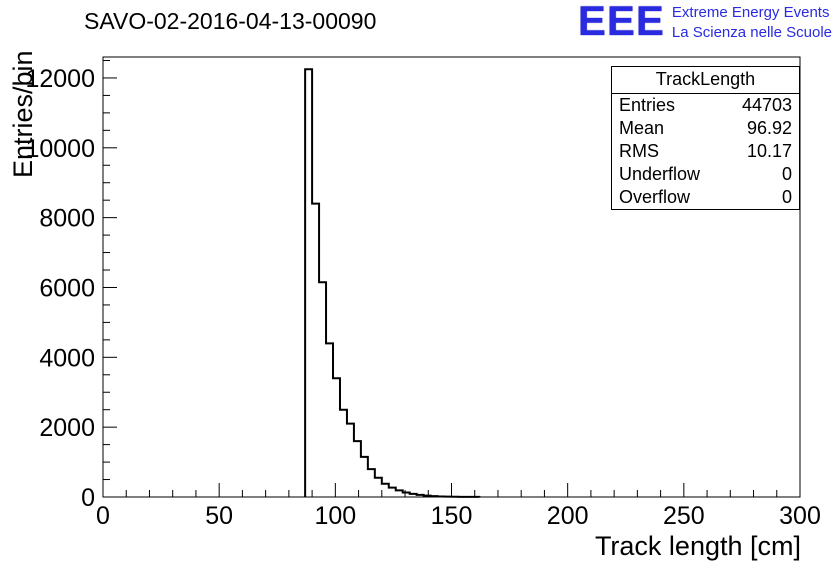  I want to click on svg-text: 2000, so click(67, 428).